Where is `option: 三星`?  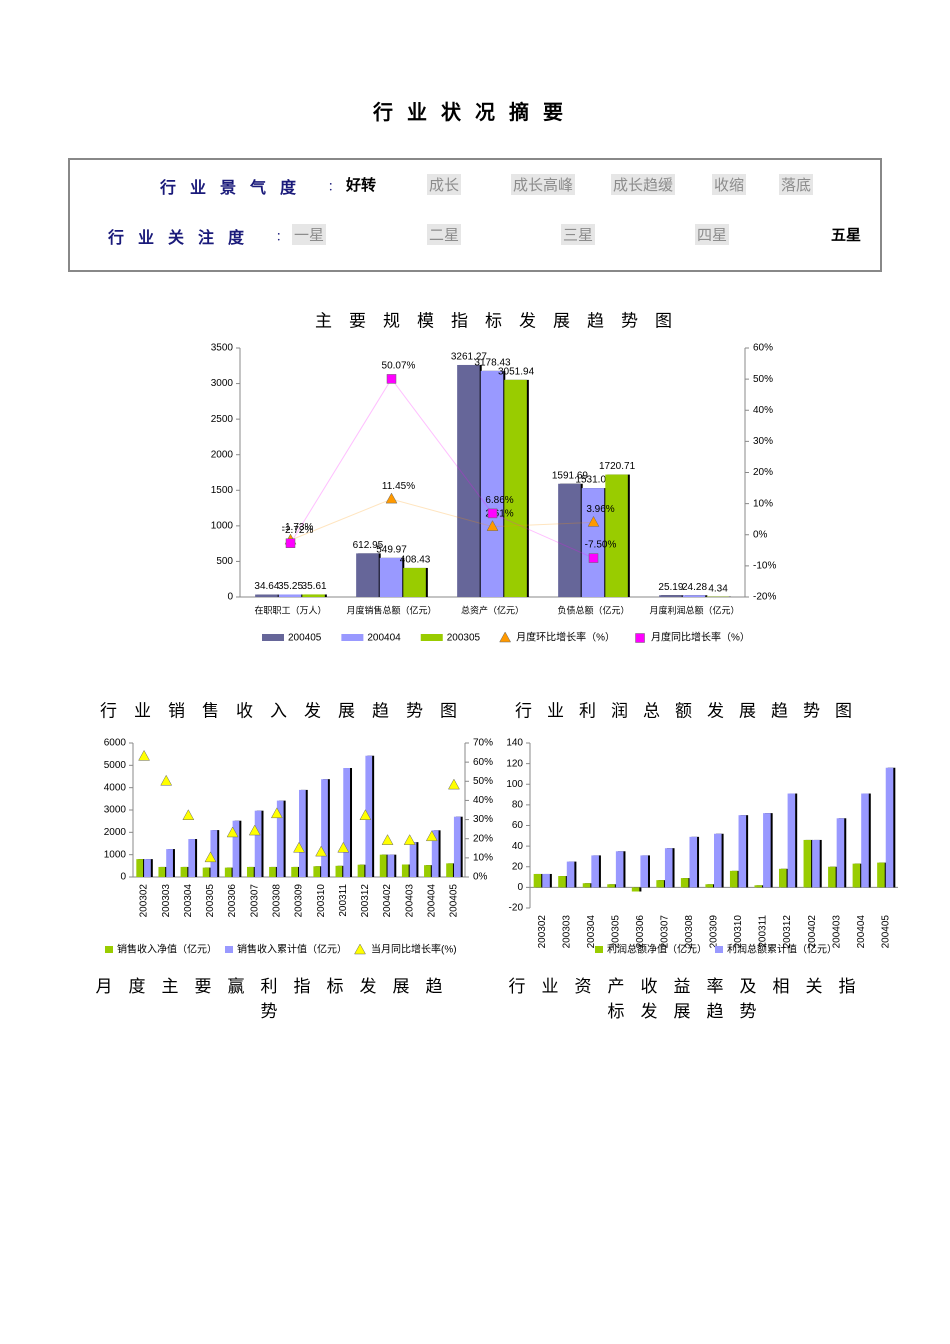
option: 三星 is located at coordinates (578, 234).